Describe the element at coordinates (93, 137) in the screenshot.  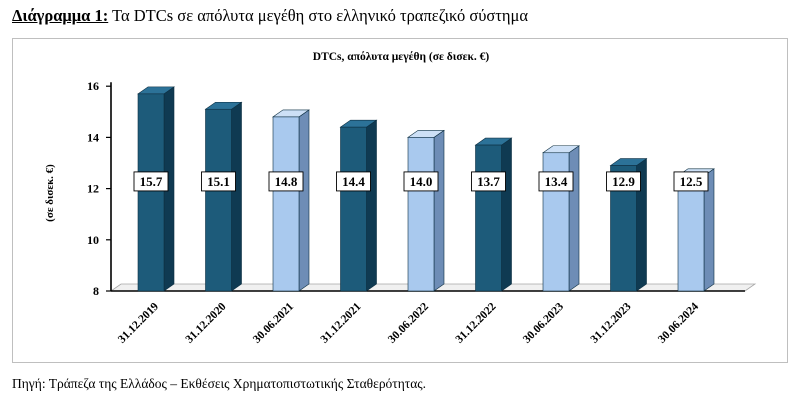
I see `y-tick-label: 14` at that location.